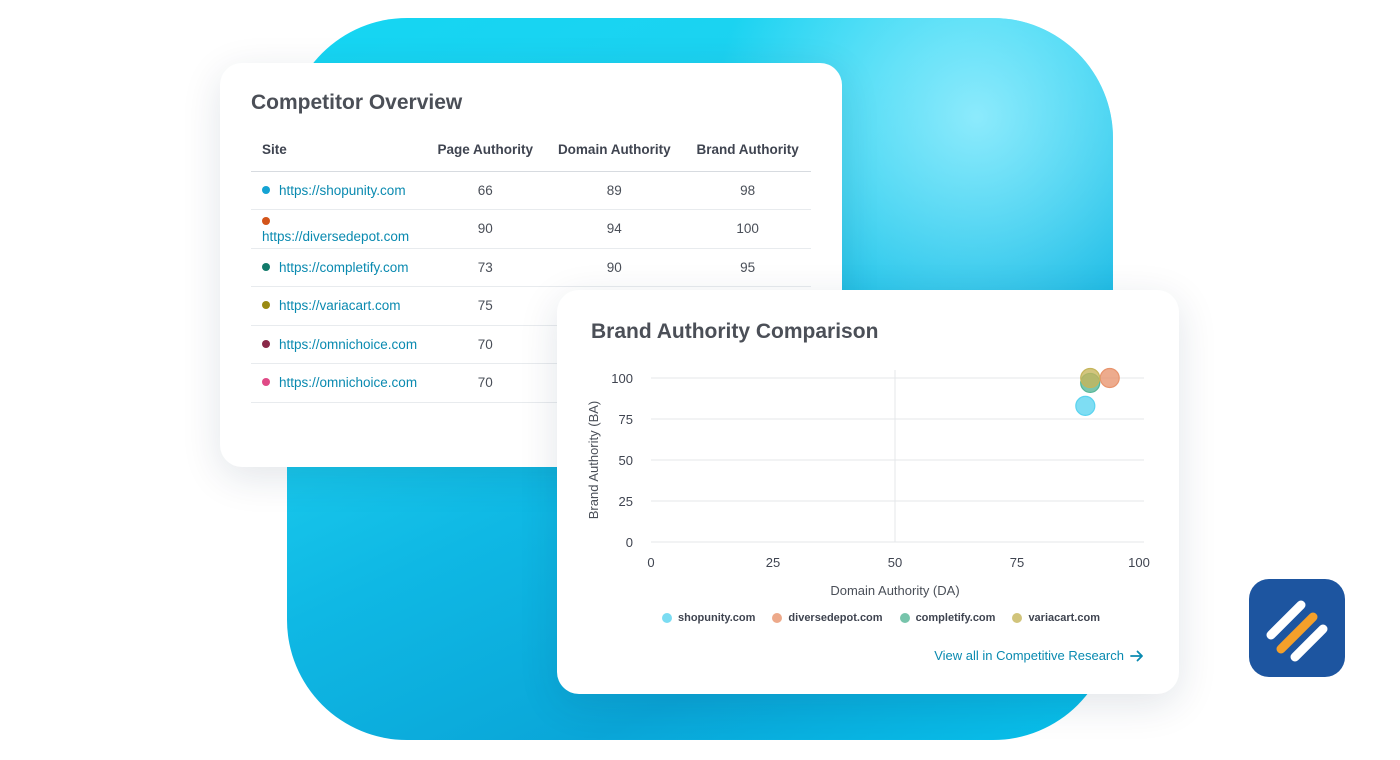 The image size is (1400, 760). What do you see at coordinates (1139, 562) in the screenshot?
I see `x-tick-label: 100` at bounding box center [1139, 562].